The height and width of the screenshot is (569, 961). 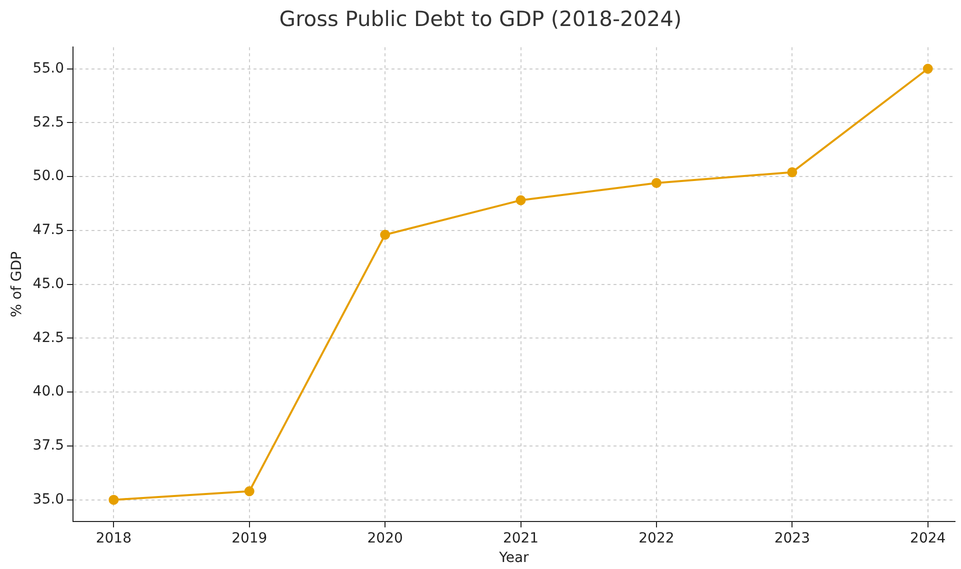 What do you see at coordinates (385, 538) in the screenshot?
I see `x-tick-label: 2020` at bounding box center [385, 538].